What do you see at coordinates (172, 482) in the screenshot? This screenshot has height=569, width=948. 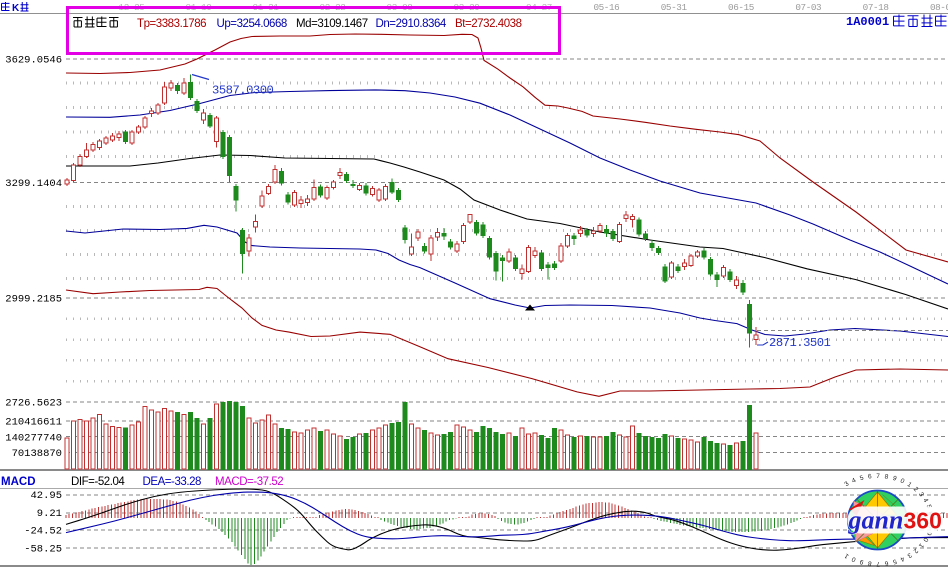 I see `svg-text: DEA=-33.28` at bounding box center [172, 482].